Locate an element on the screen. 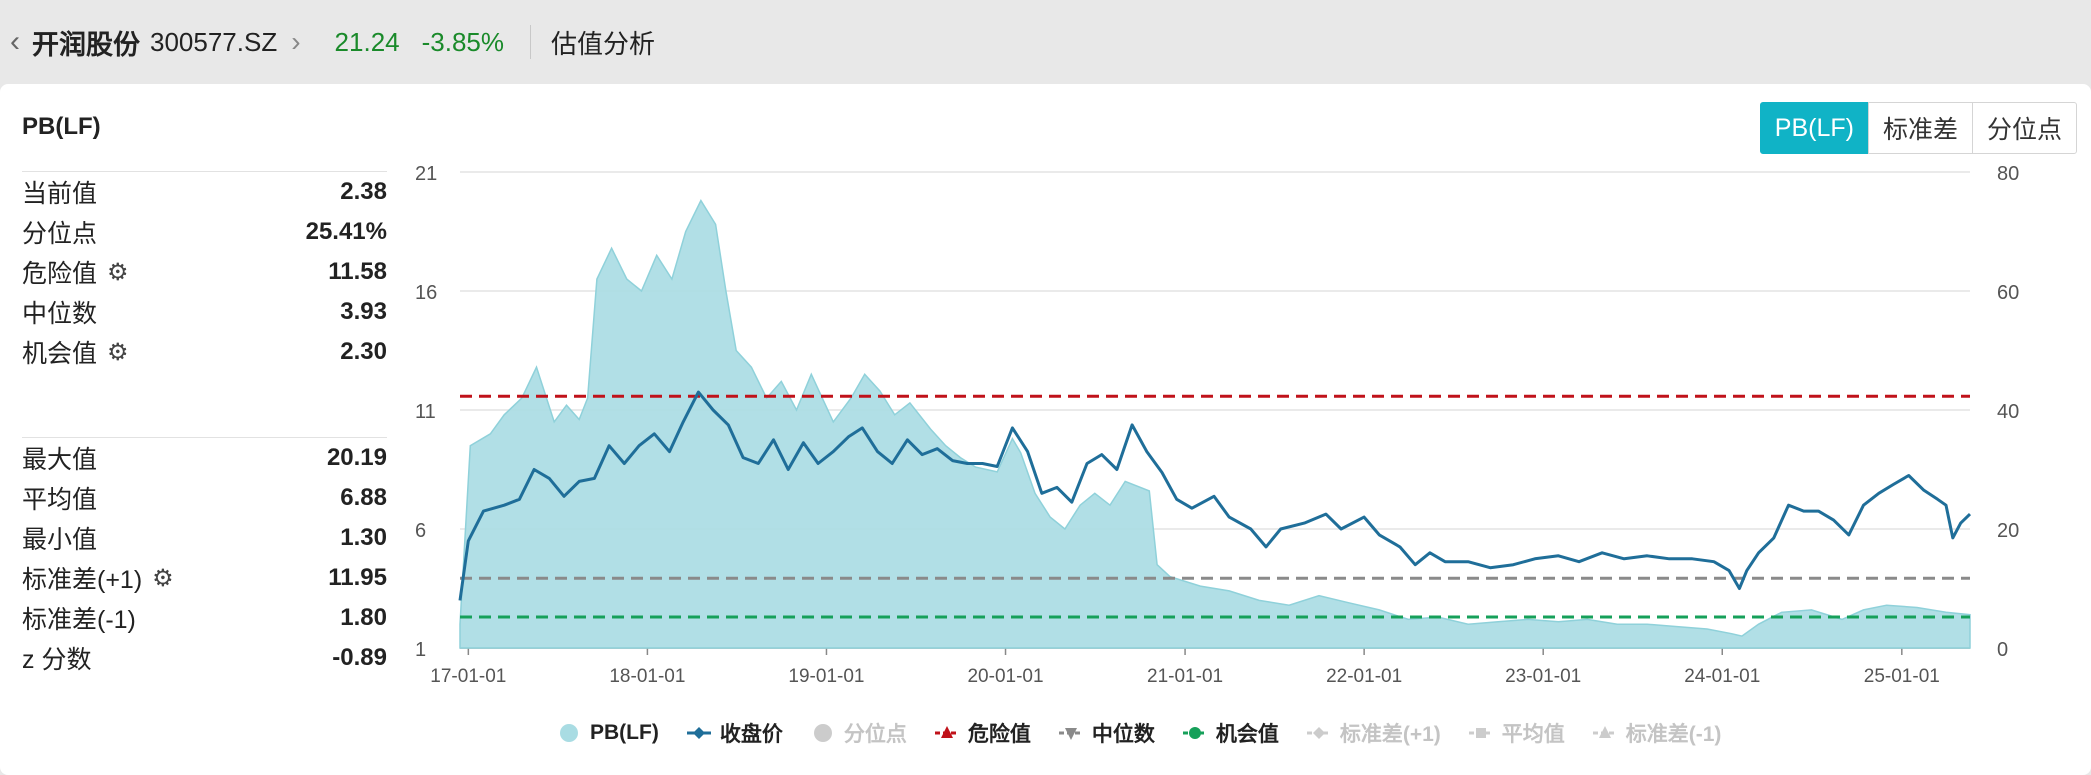 This screenshot has width=2091, height=775. stat-label-text: 当前值 is located at coordinates (60, 194).